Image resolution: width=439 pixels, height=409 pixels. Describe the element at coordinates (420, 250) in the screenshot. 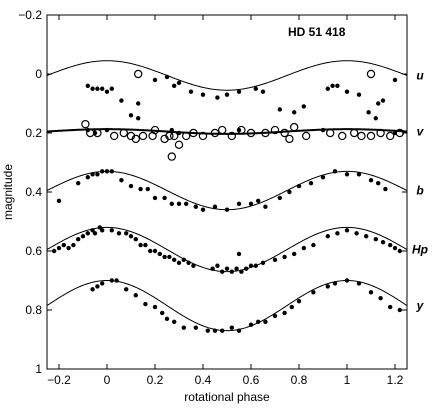

I see `series-label-hp: Hp` at that location.